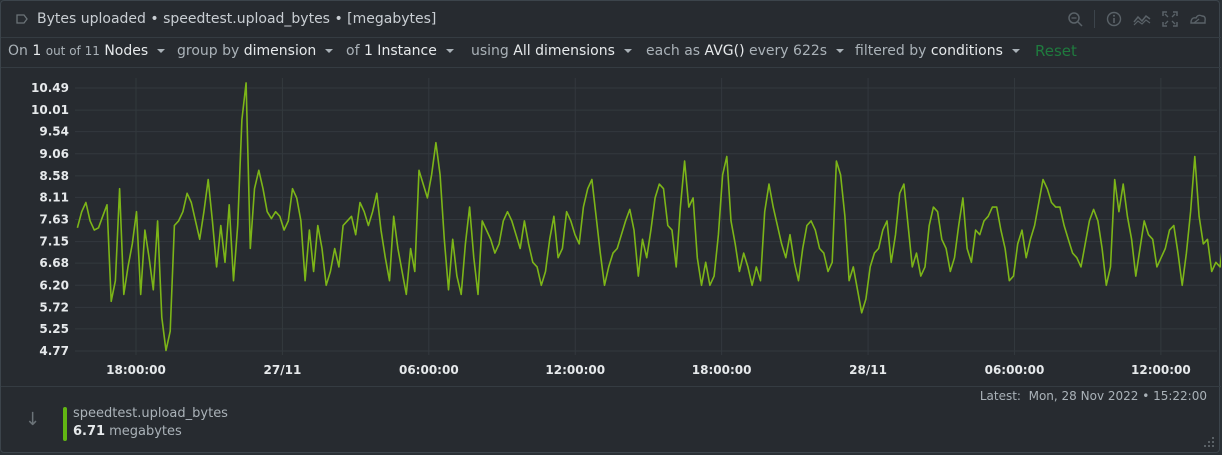 Image resolution: width=1222 pixels, height=455 pixels. What do you see at coordinates (91, 19) in the screenshot?
I see `chart-title-text: Bytes uploaded` at bounding box center [91, 19].